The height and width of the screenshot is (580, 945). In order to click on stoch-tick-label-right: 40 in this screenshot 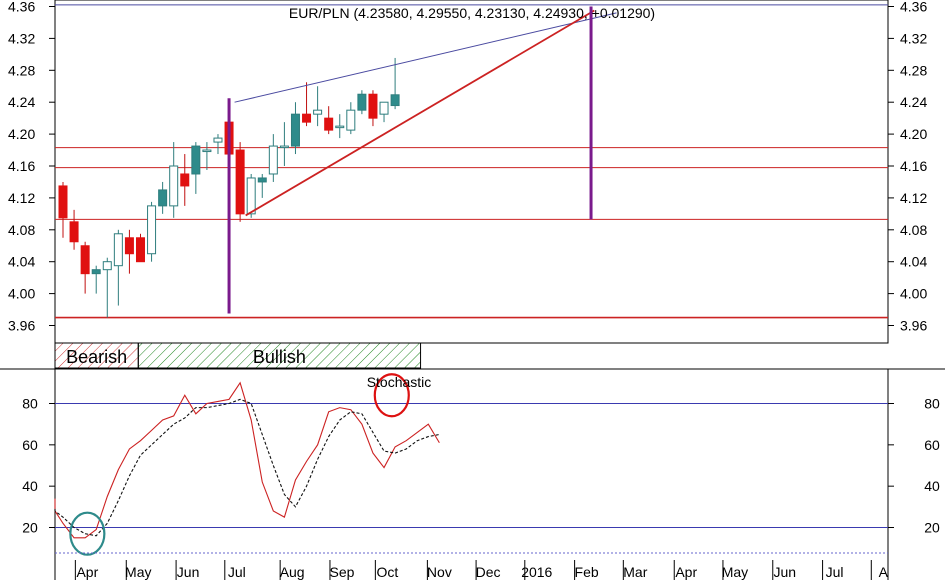, I will do `click(932, 486)`.